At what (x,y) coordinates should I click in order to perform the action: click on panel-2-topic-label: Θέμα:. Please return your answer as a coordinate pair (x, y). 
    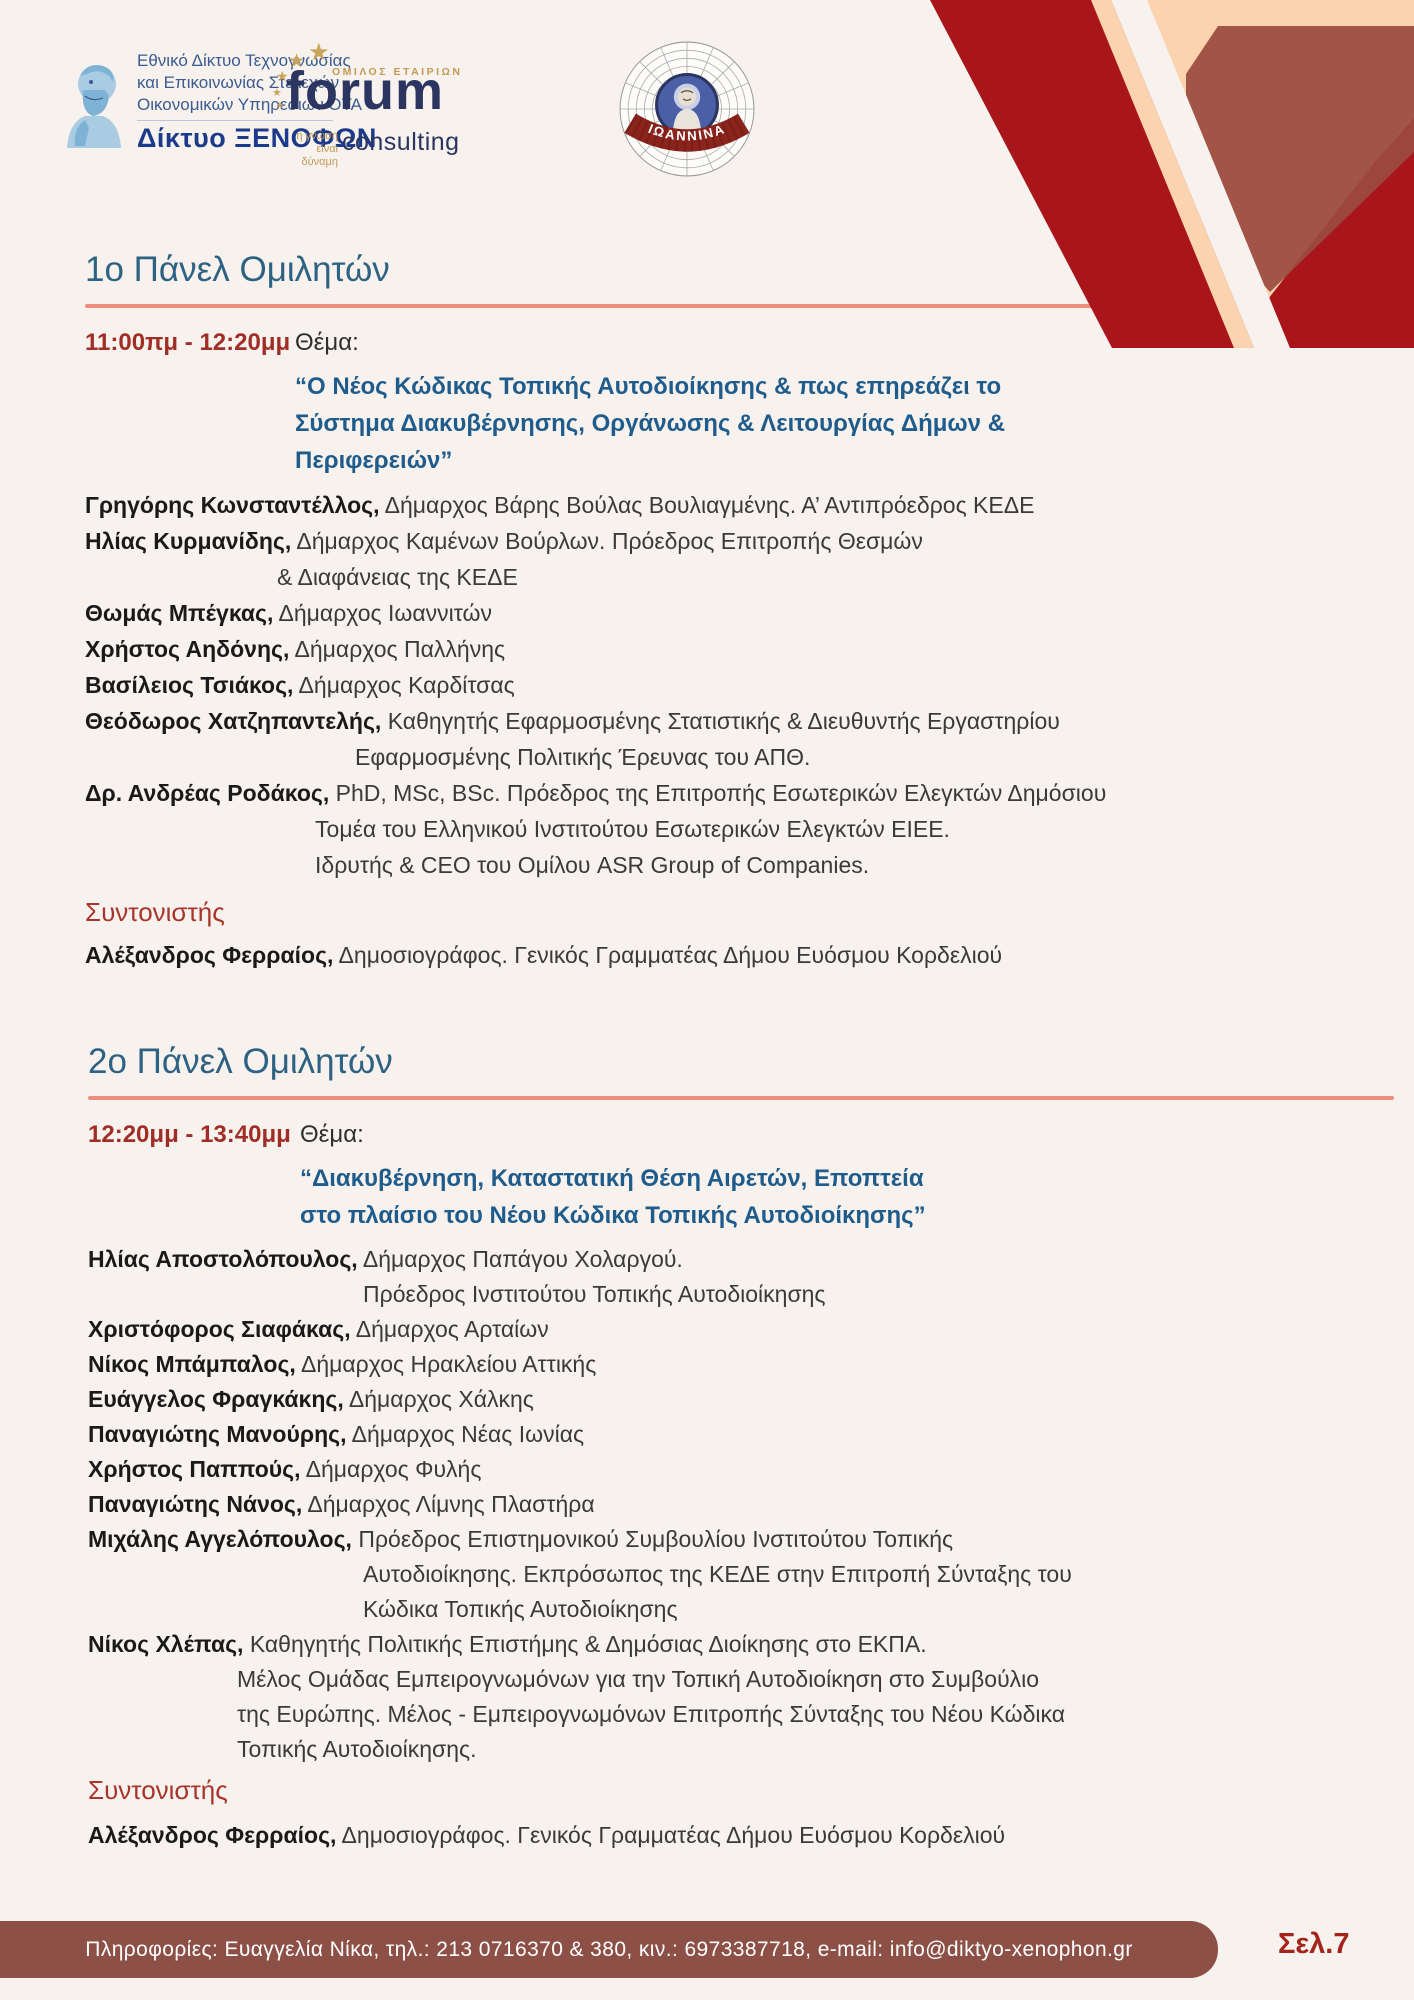
    Looking at the image, I should click on (332, 1134).